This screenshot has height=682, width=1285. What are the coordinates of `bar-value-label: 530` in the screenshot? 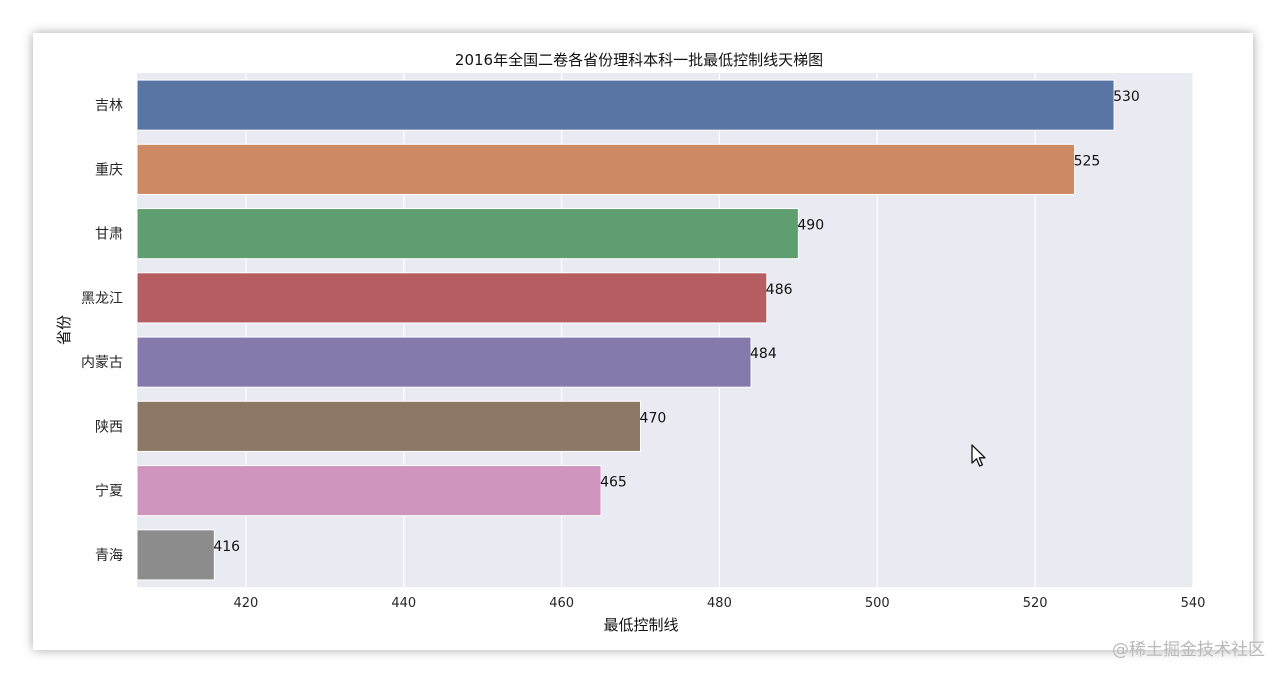 It's located at (1126, 97).